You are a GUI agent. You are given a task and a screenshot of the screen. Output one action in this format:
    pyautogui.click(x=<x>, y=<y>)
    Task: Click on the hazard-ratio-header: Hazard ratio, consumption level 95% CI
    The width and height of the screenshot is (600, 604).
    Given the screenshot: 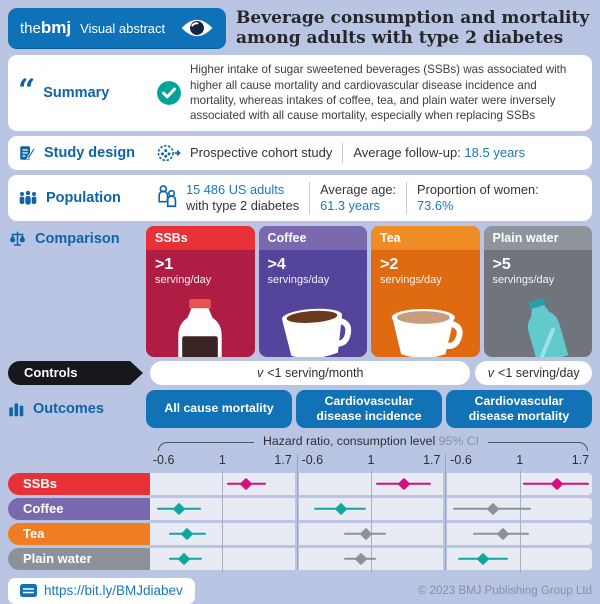 What is the action you would take?
    pyautogui.click(x=371, y=443)
    